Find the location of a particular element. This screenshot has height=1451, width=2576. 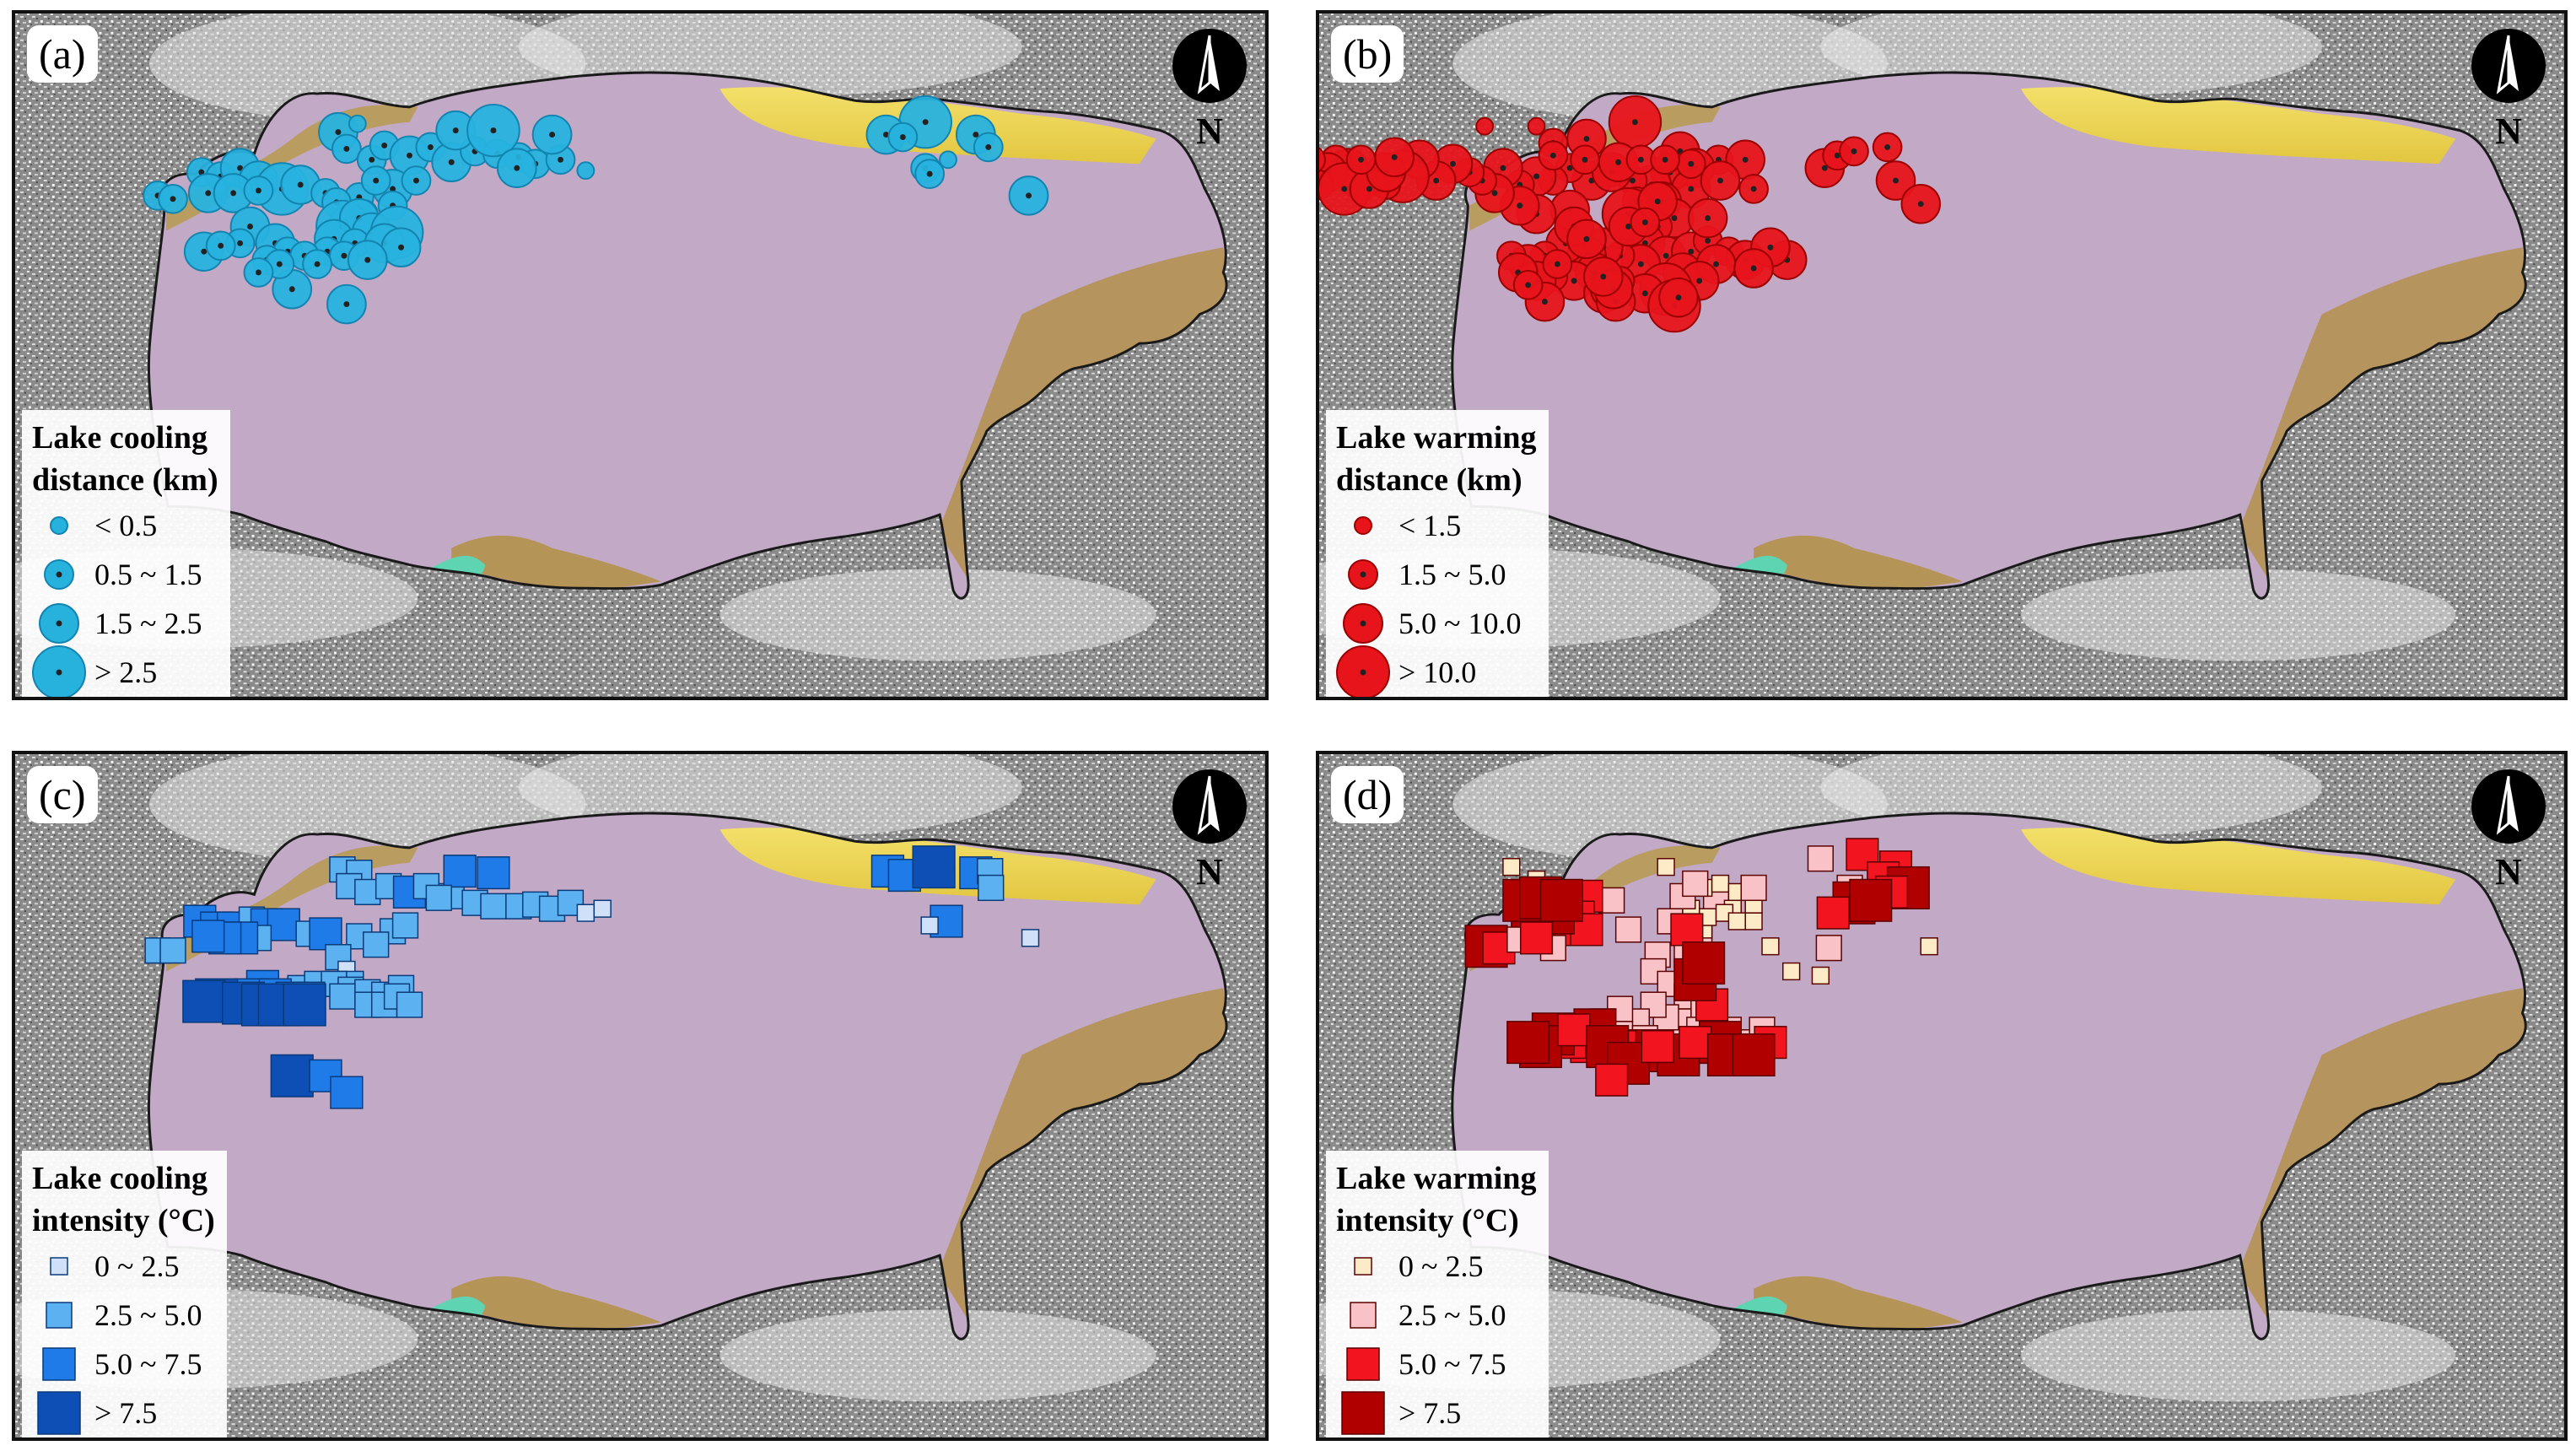

legend-item-label: 2.5 ~ 5.0 is located at coordinates (148, 1315).